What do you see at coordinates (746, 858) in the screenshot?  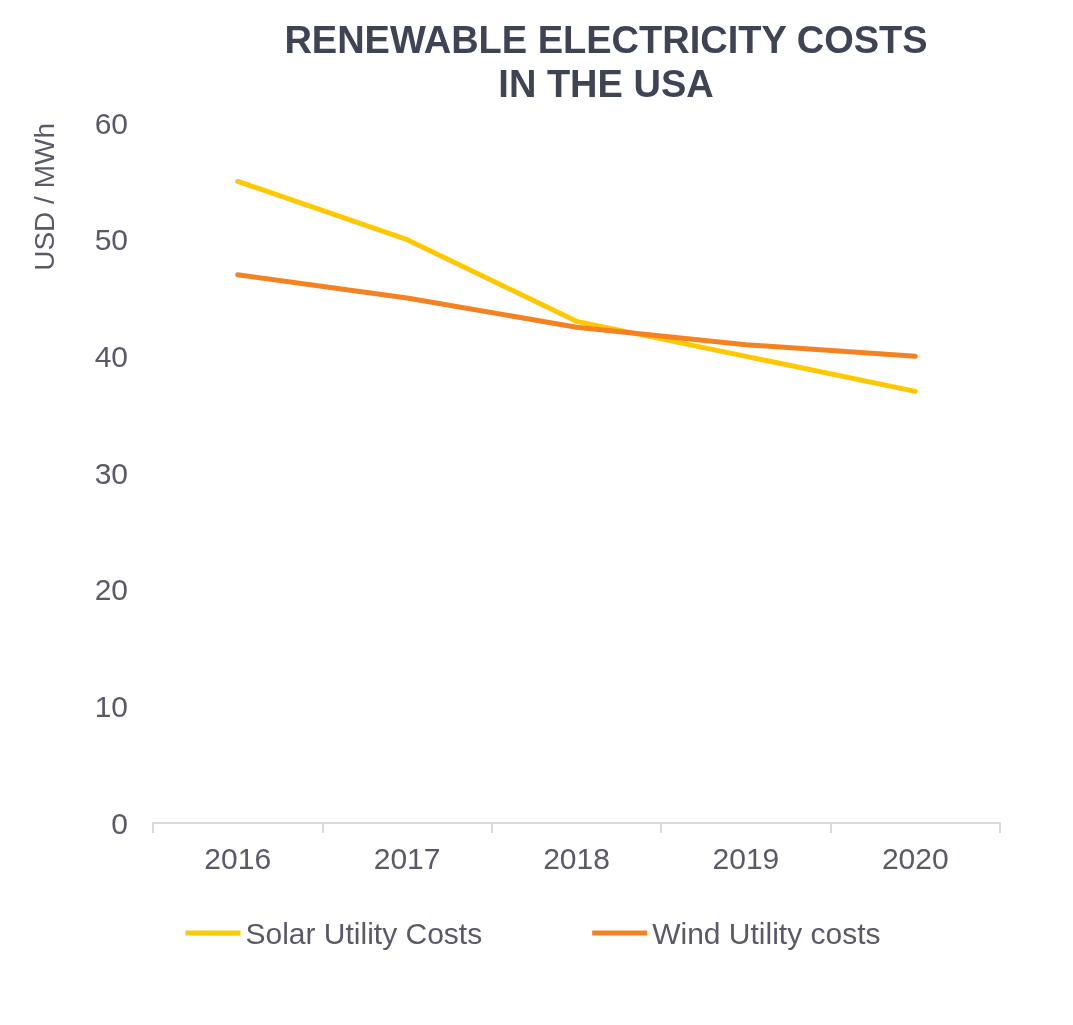 I see `x-tick-label: 2019` at bounding box center [746, 858].